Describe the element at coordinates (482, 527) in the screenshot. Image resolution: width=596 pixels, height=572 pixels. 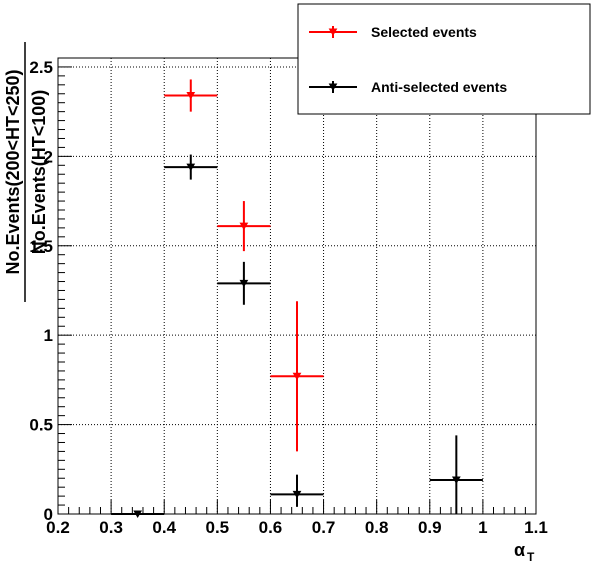
I see `x-tick-label: 1` at that location.